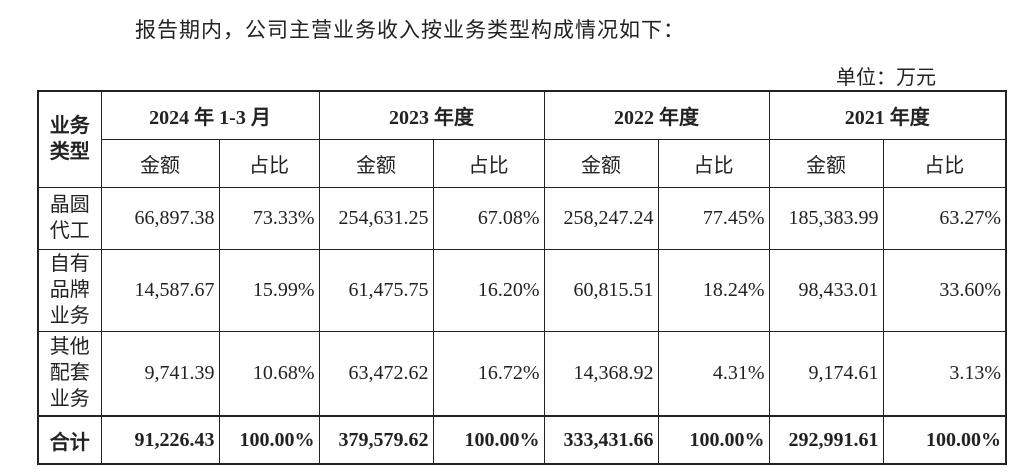  I want to click on cell: 60,815.51, so click(601, 290).